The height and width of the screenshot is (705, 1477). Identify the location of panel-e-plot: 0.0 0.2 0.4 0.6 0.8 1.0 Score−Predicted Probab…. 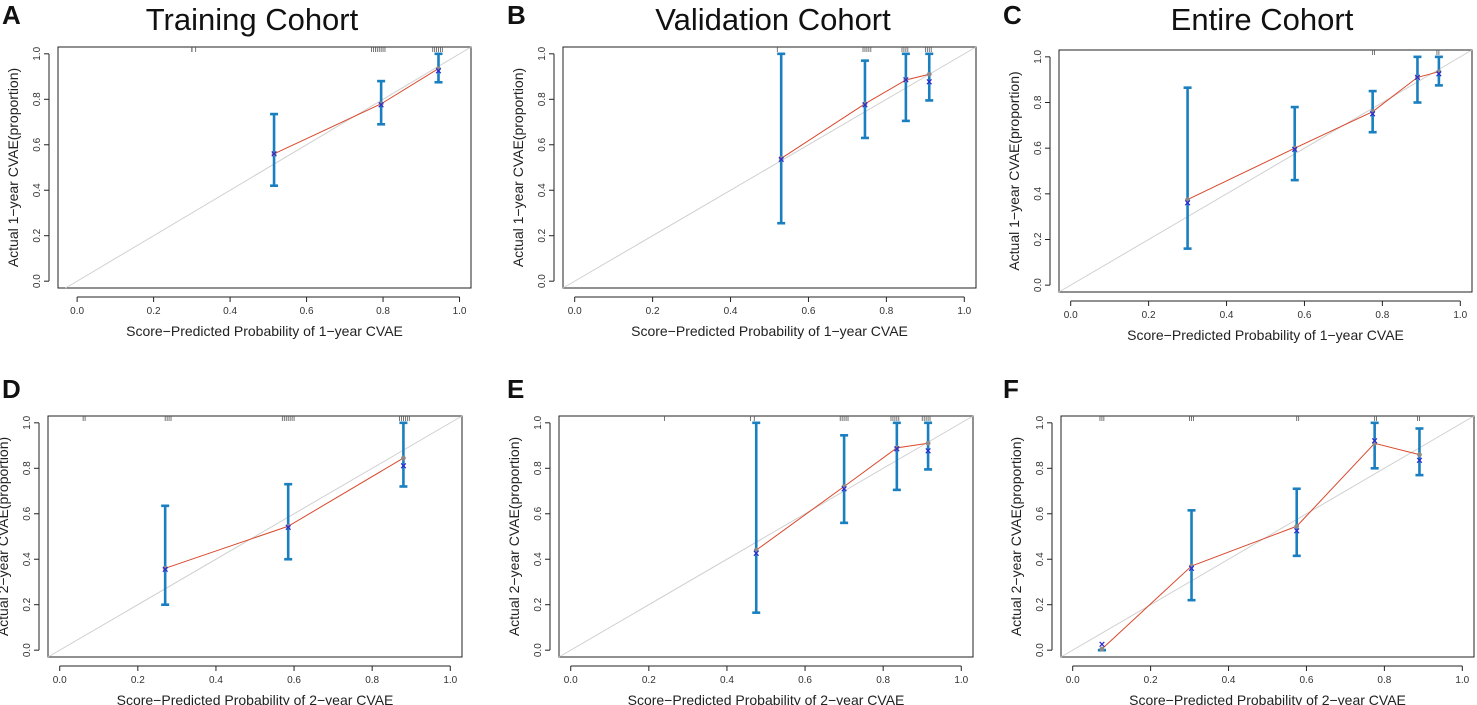
(740, 560).